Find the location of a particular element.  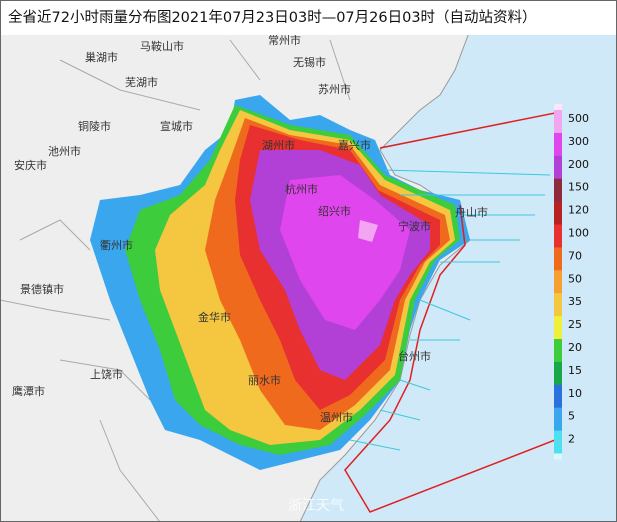

city-label: 嘉兴市 is located at coordinates (354, 145).